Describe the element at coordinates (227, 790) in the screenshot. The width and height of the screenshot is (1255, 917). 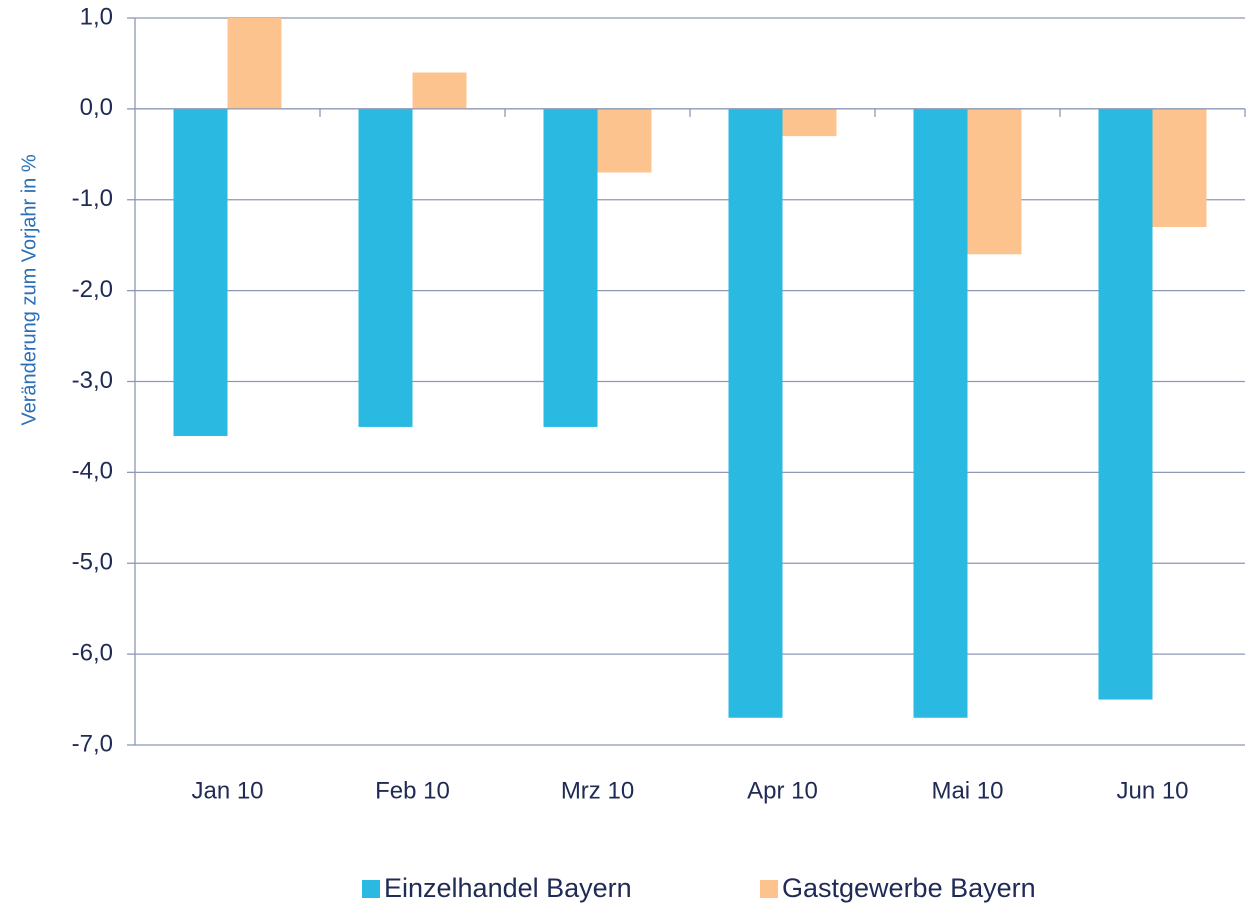
I see `x-tick-label: Jan 10` at that location.